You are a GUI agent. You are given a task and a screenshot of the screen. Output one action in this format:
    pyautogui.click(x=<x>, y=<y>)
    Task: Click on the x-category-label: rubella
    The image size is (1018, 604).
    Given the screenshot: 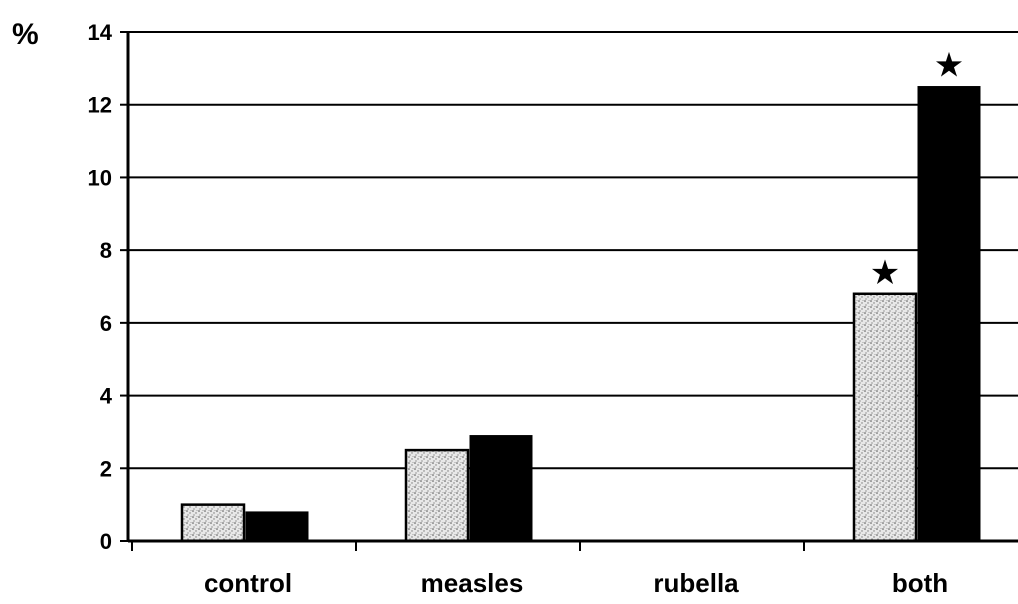 What is the action you would take?
    pyautogui.click(x=696, y=583)
    